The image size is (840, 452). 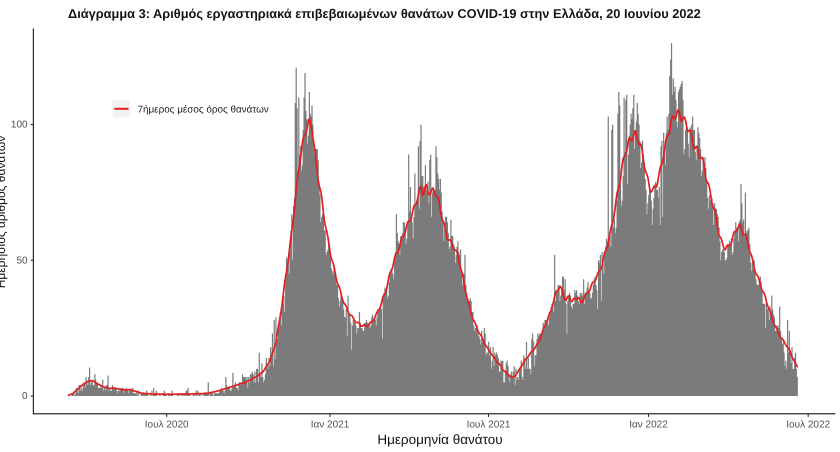 What do you see at coordinates (167, 424) in the screenshot?
I see `svg-text: Ιουλ 2020` at bounding box center [167, 424].